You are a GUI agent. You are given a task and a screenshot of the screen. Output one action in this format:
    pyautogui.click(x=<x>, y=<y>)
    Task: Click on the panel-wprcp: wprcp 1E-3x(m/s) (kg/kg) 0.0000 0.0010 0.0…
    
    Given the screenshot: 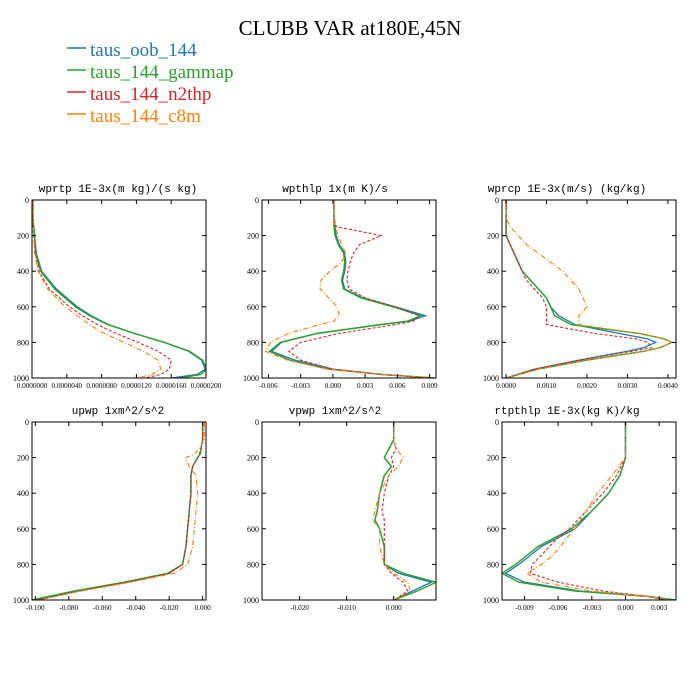 What is the action you would take?
    pyautogui.click(x=580, y=287)
    